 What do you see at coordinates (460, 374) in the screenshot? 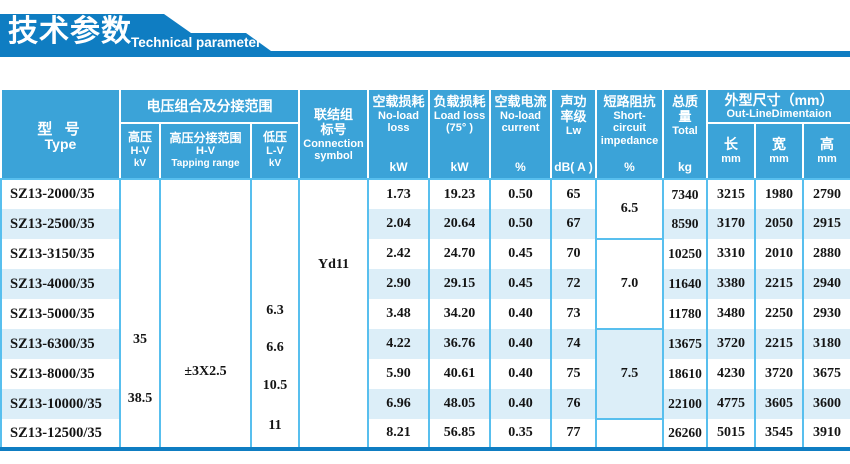
I see `load-loss-cell: 40.61` at bounding box center [460, 374].